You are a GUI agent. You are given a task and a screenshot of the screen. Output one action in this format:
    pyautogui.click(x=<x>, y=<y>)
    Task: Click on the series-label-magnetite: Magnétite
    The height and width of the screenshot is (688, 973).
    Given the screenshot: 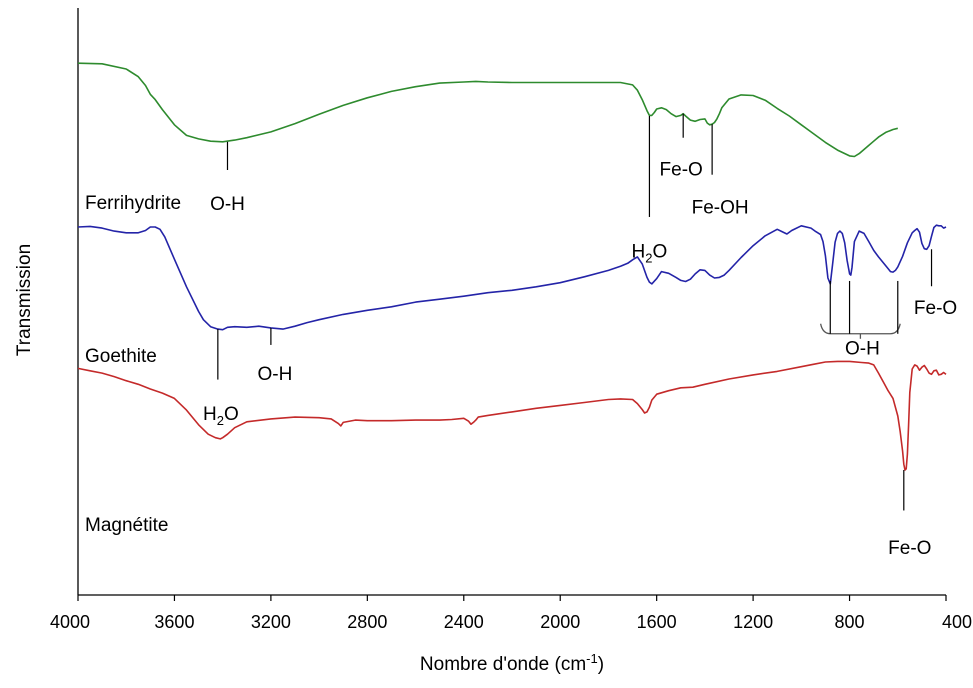 What is the action you would take?
    pyautogui.click(x=126, y=525)
    